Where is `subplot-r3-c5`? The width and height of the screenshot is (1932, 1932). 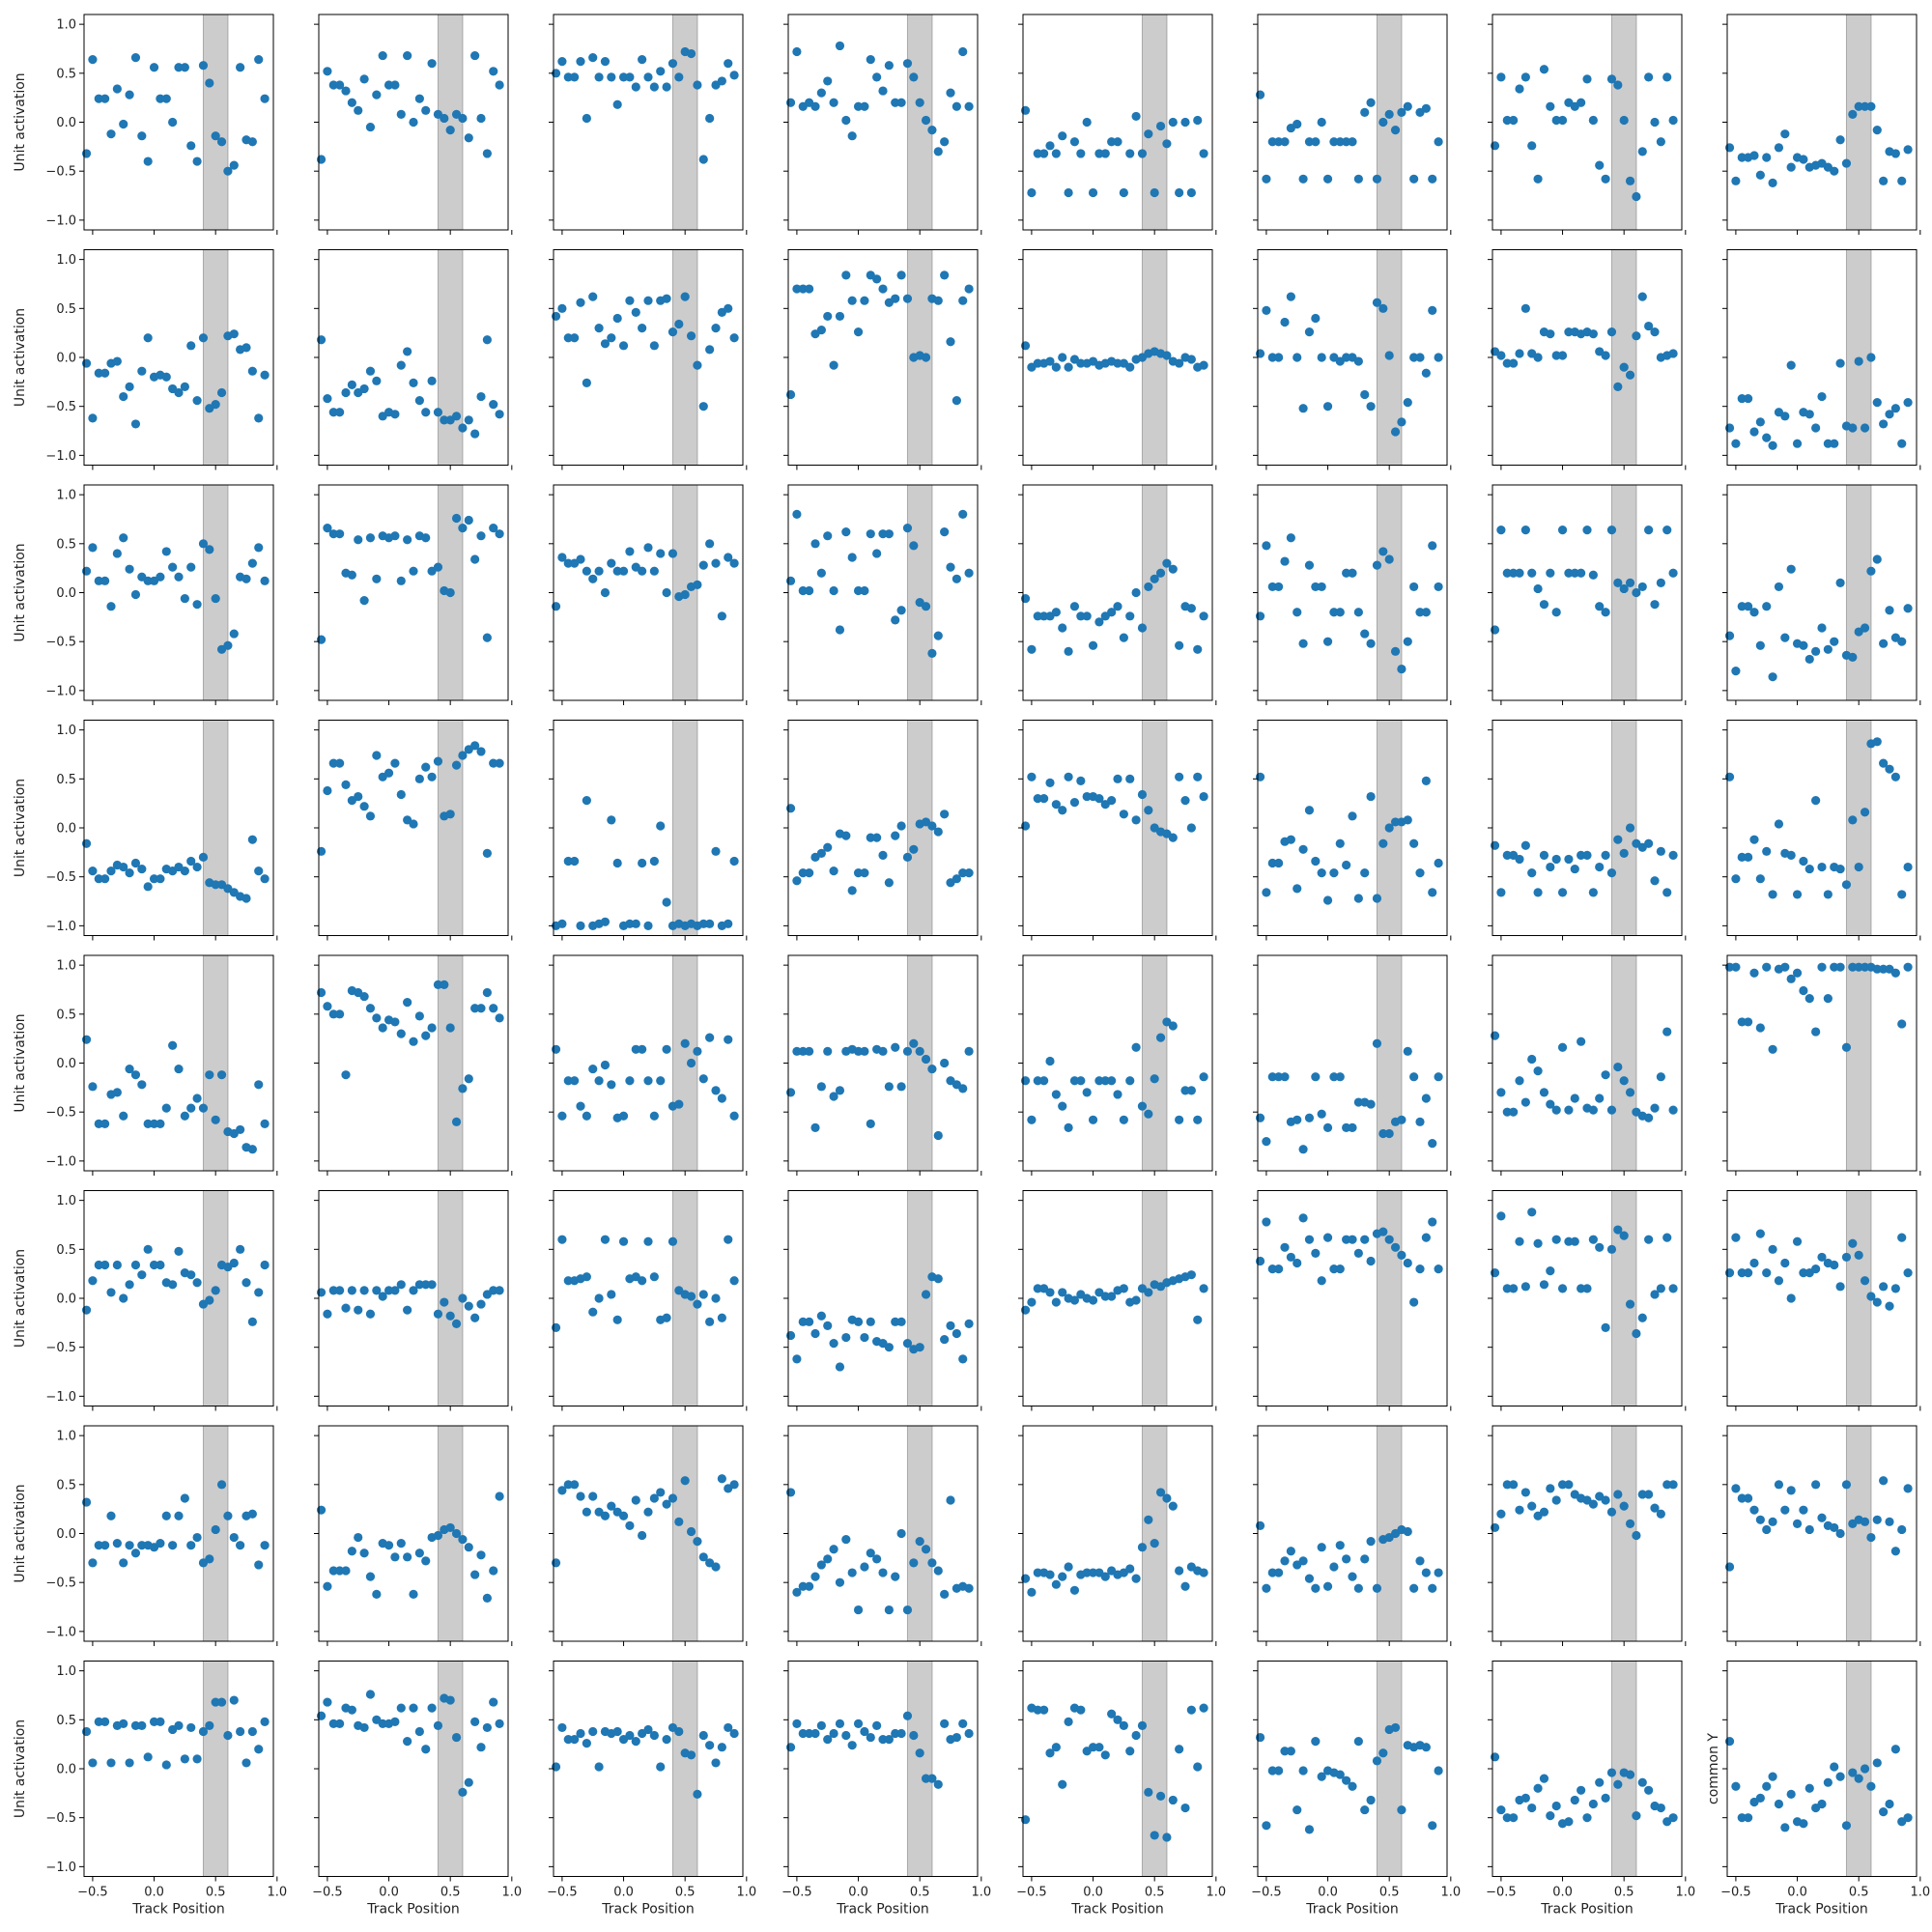
subplot-r3-c5 is located at coordinates (1117, 594).